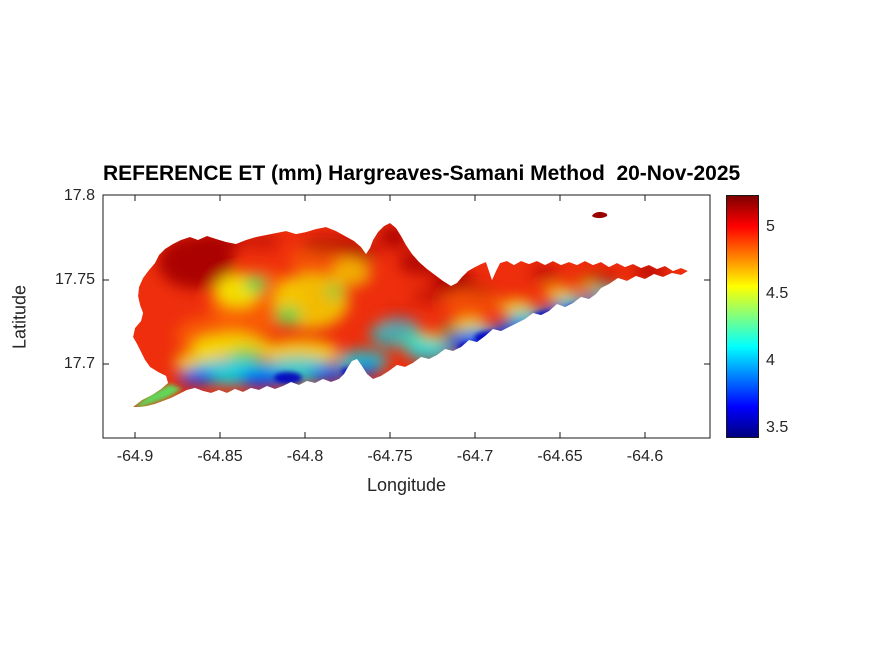 This screenshot has height=656, width=875. I want to click on southwest-tail-green, so click(157, 395).